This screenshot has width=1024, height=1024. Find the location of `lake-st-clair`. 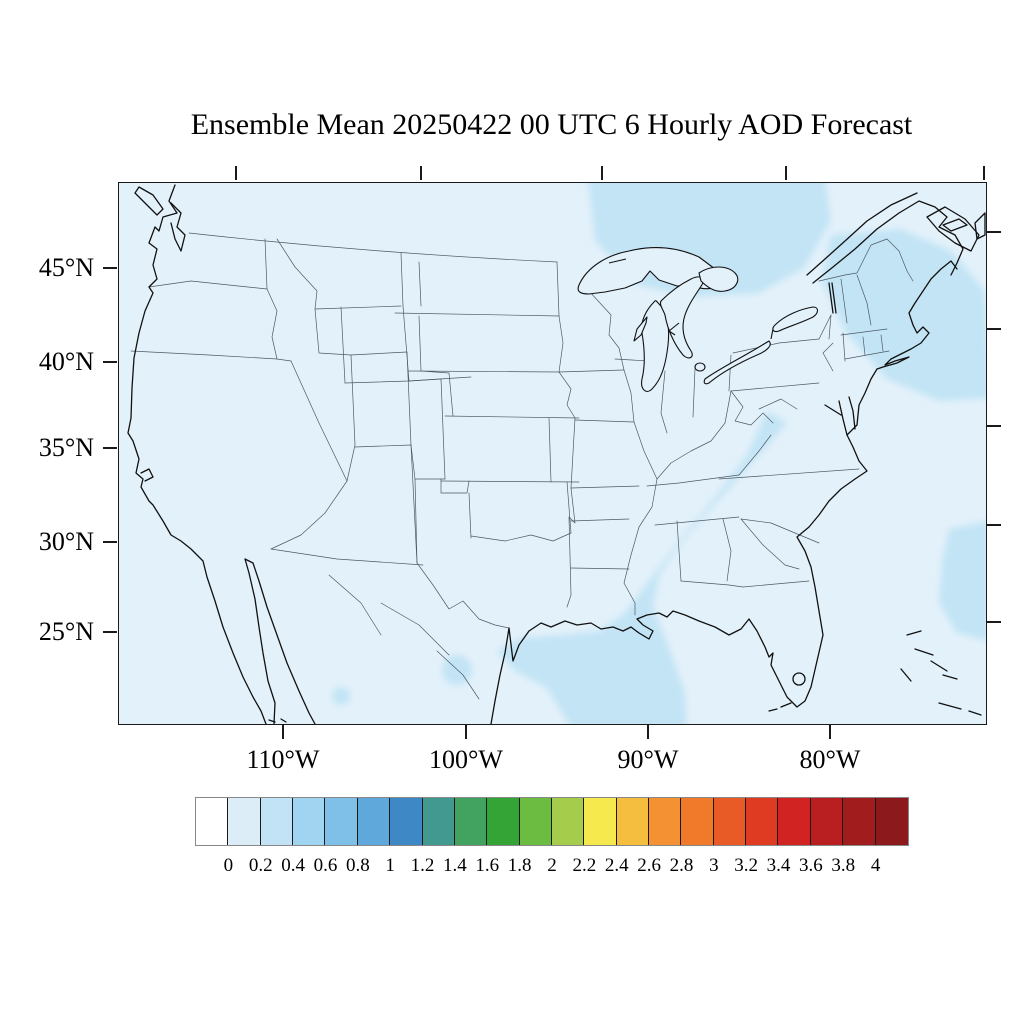

lake-st-clair is located at coordinates (700, 367).